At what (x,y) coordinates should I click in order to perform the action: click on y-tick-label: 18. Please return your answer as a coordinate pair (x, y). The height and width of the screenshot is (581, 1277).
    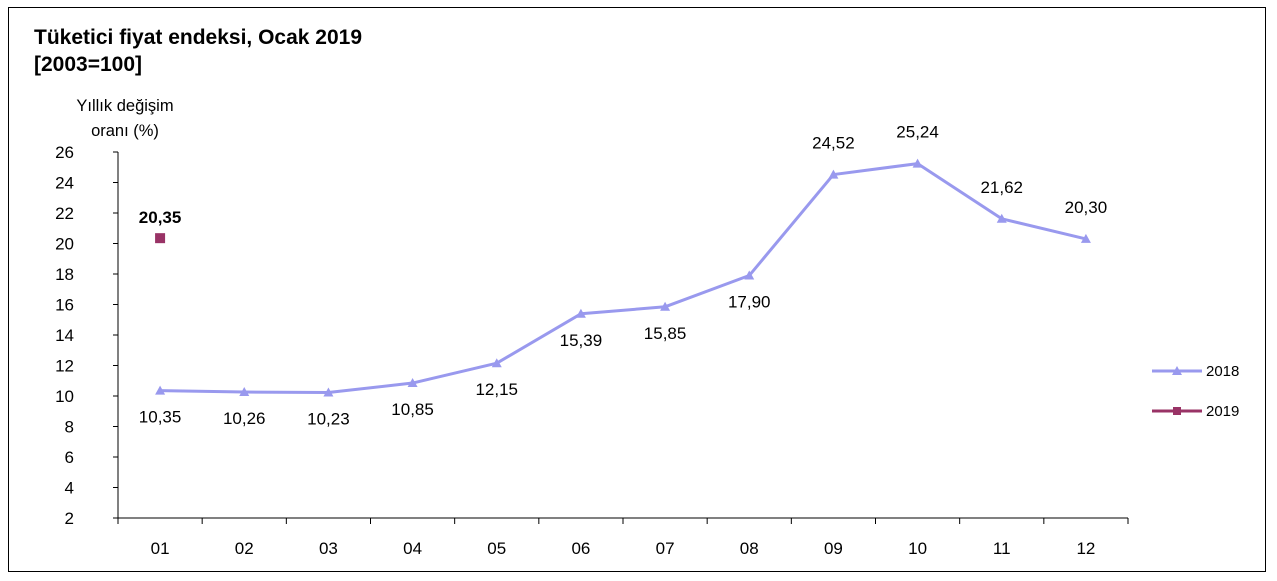
    Looking at the image, I should click on (64, 274).